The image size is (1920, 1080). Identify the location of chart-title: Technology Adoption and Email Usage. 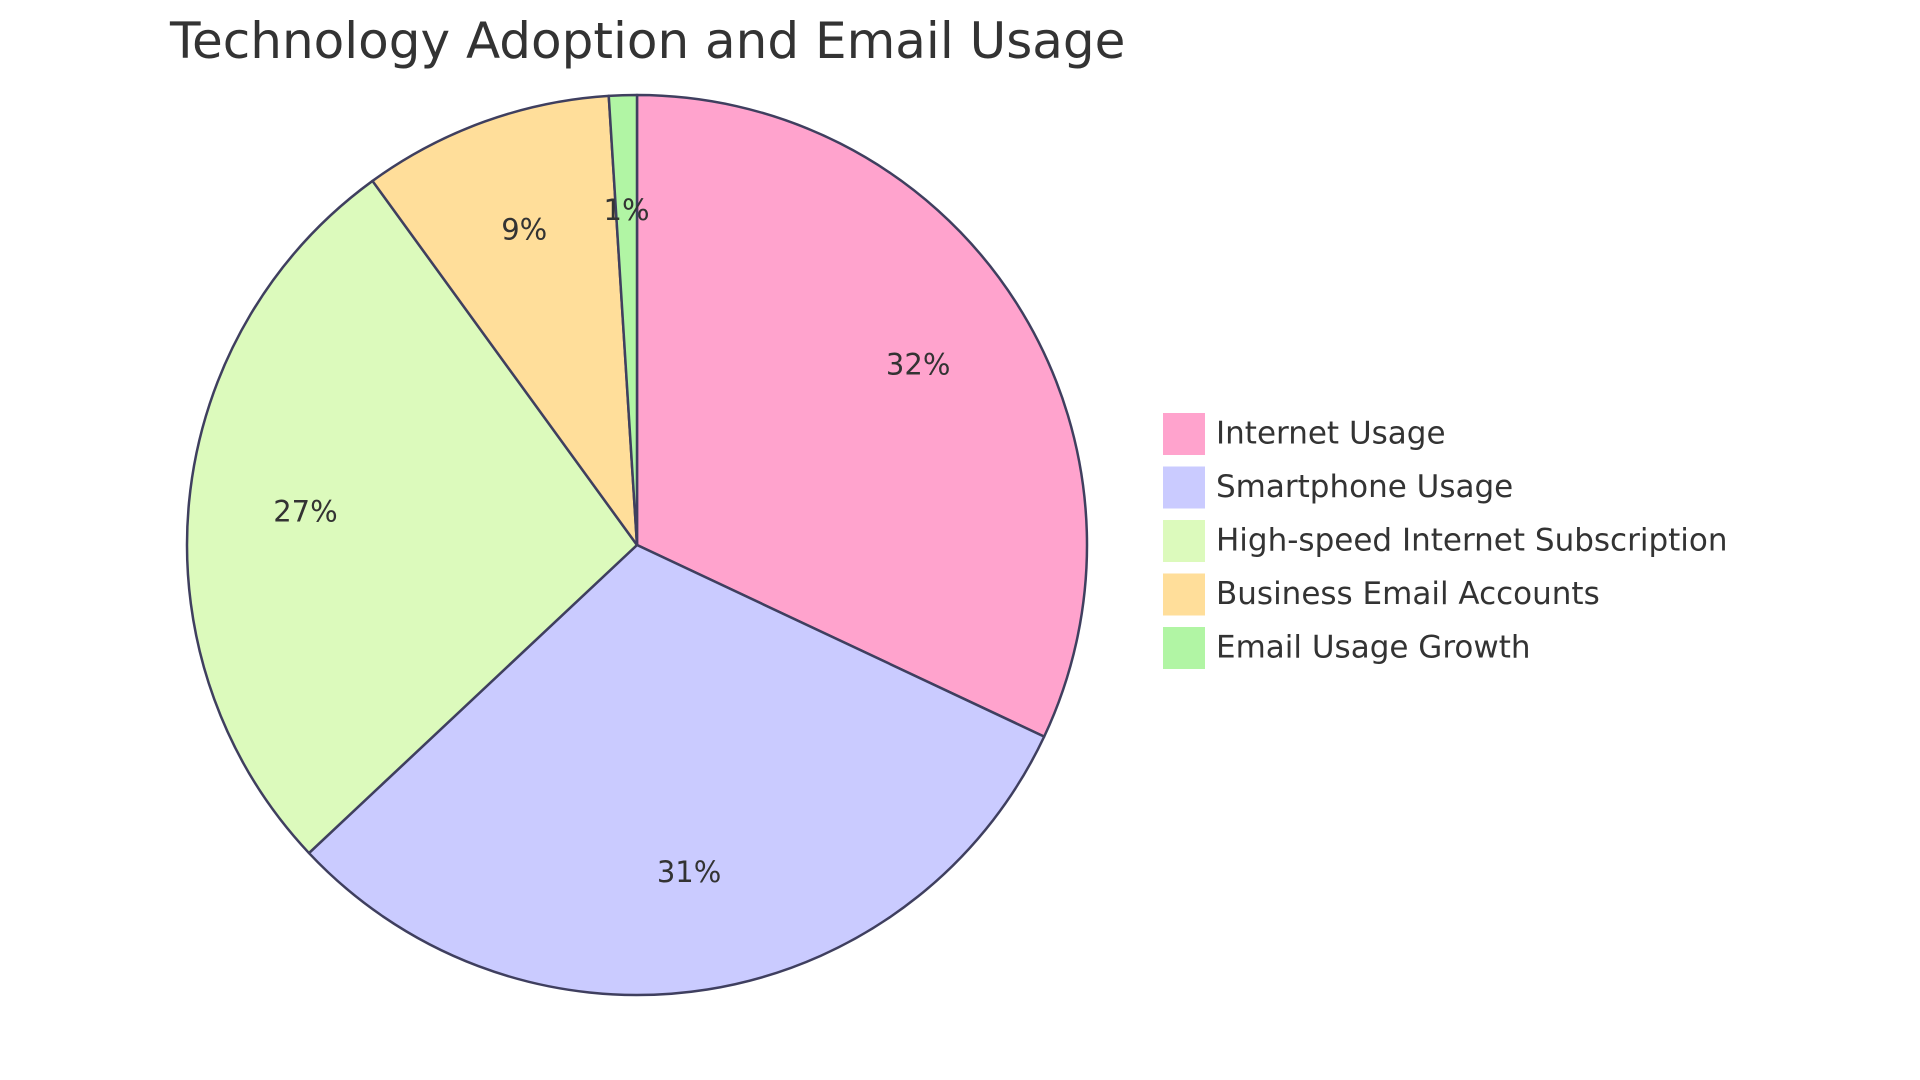
(647, 41).